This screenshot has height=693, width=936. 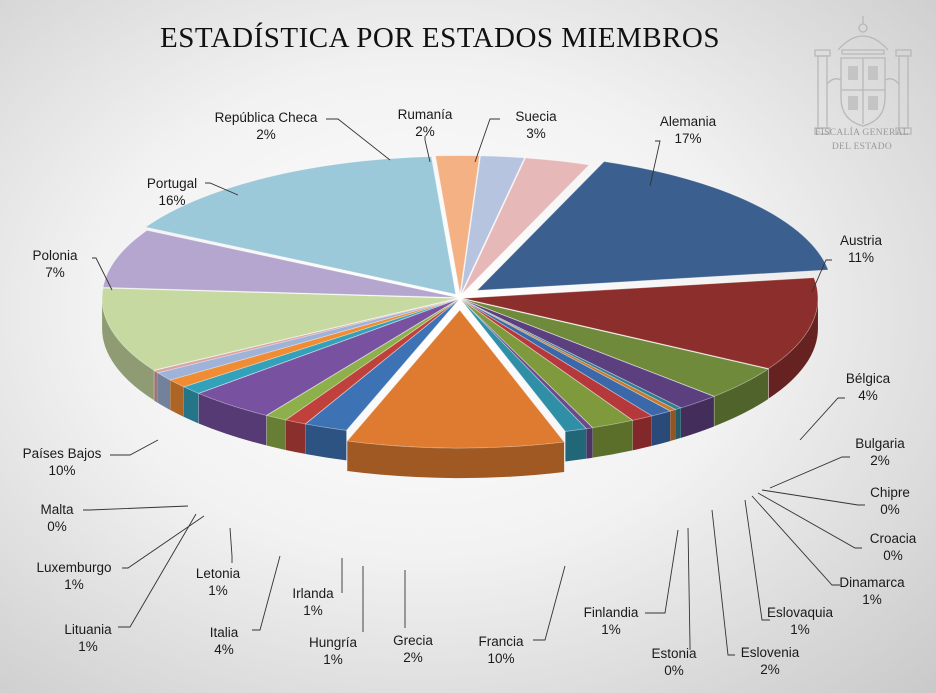 What do you see at coordinates (674, 653) in the screenshot?
I see `slice-label-name: Estonia` at bounding box center [674, 653].